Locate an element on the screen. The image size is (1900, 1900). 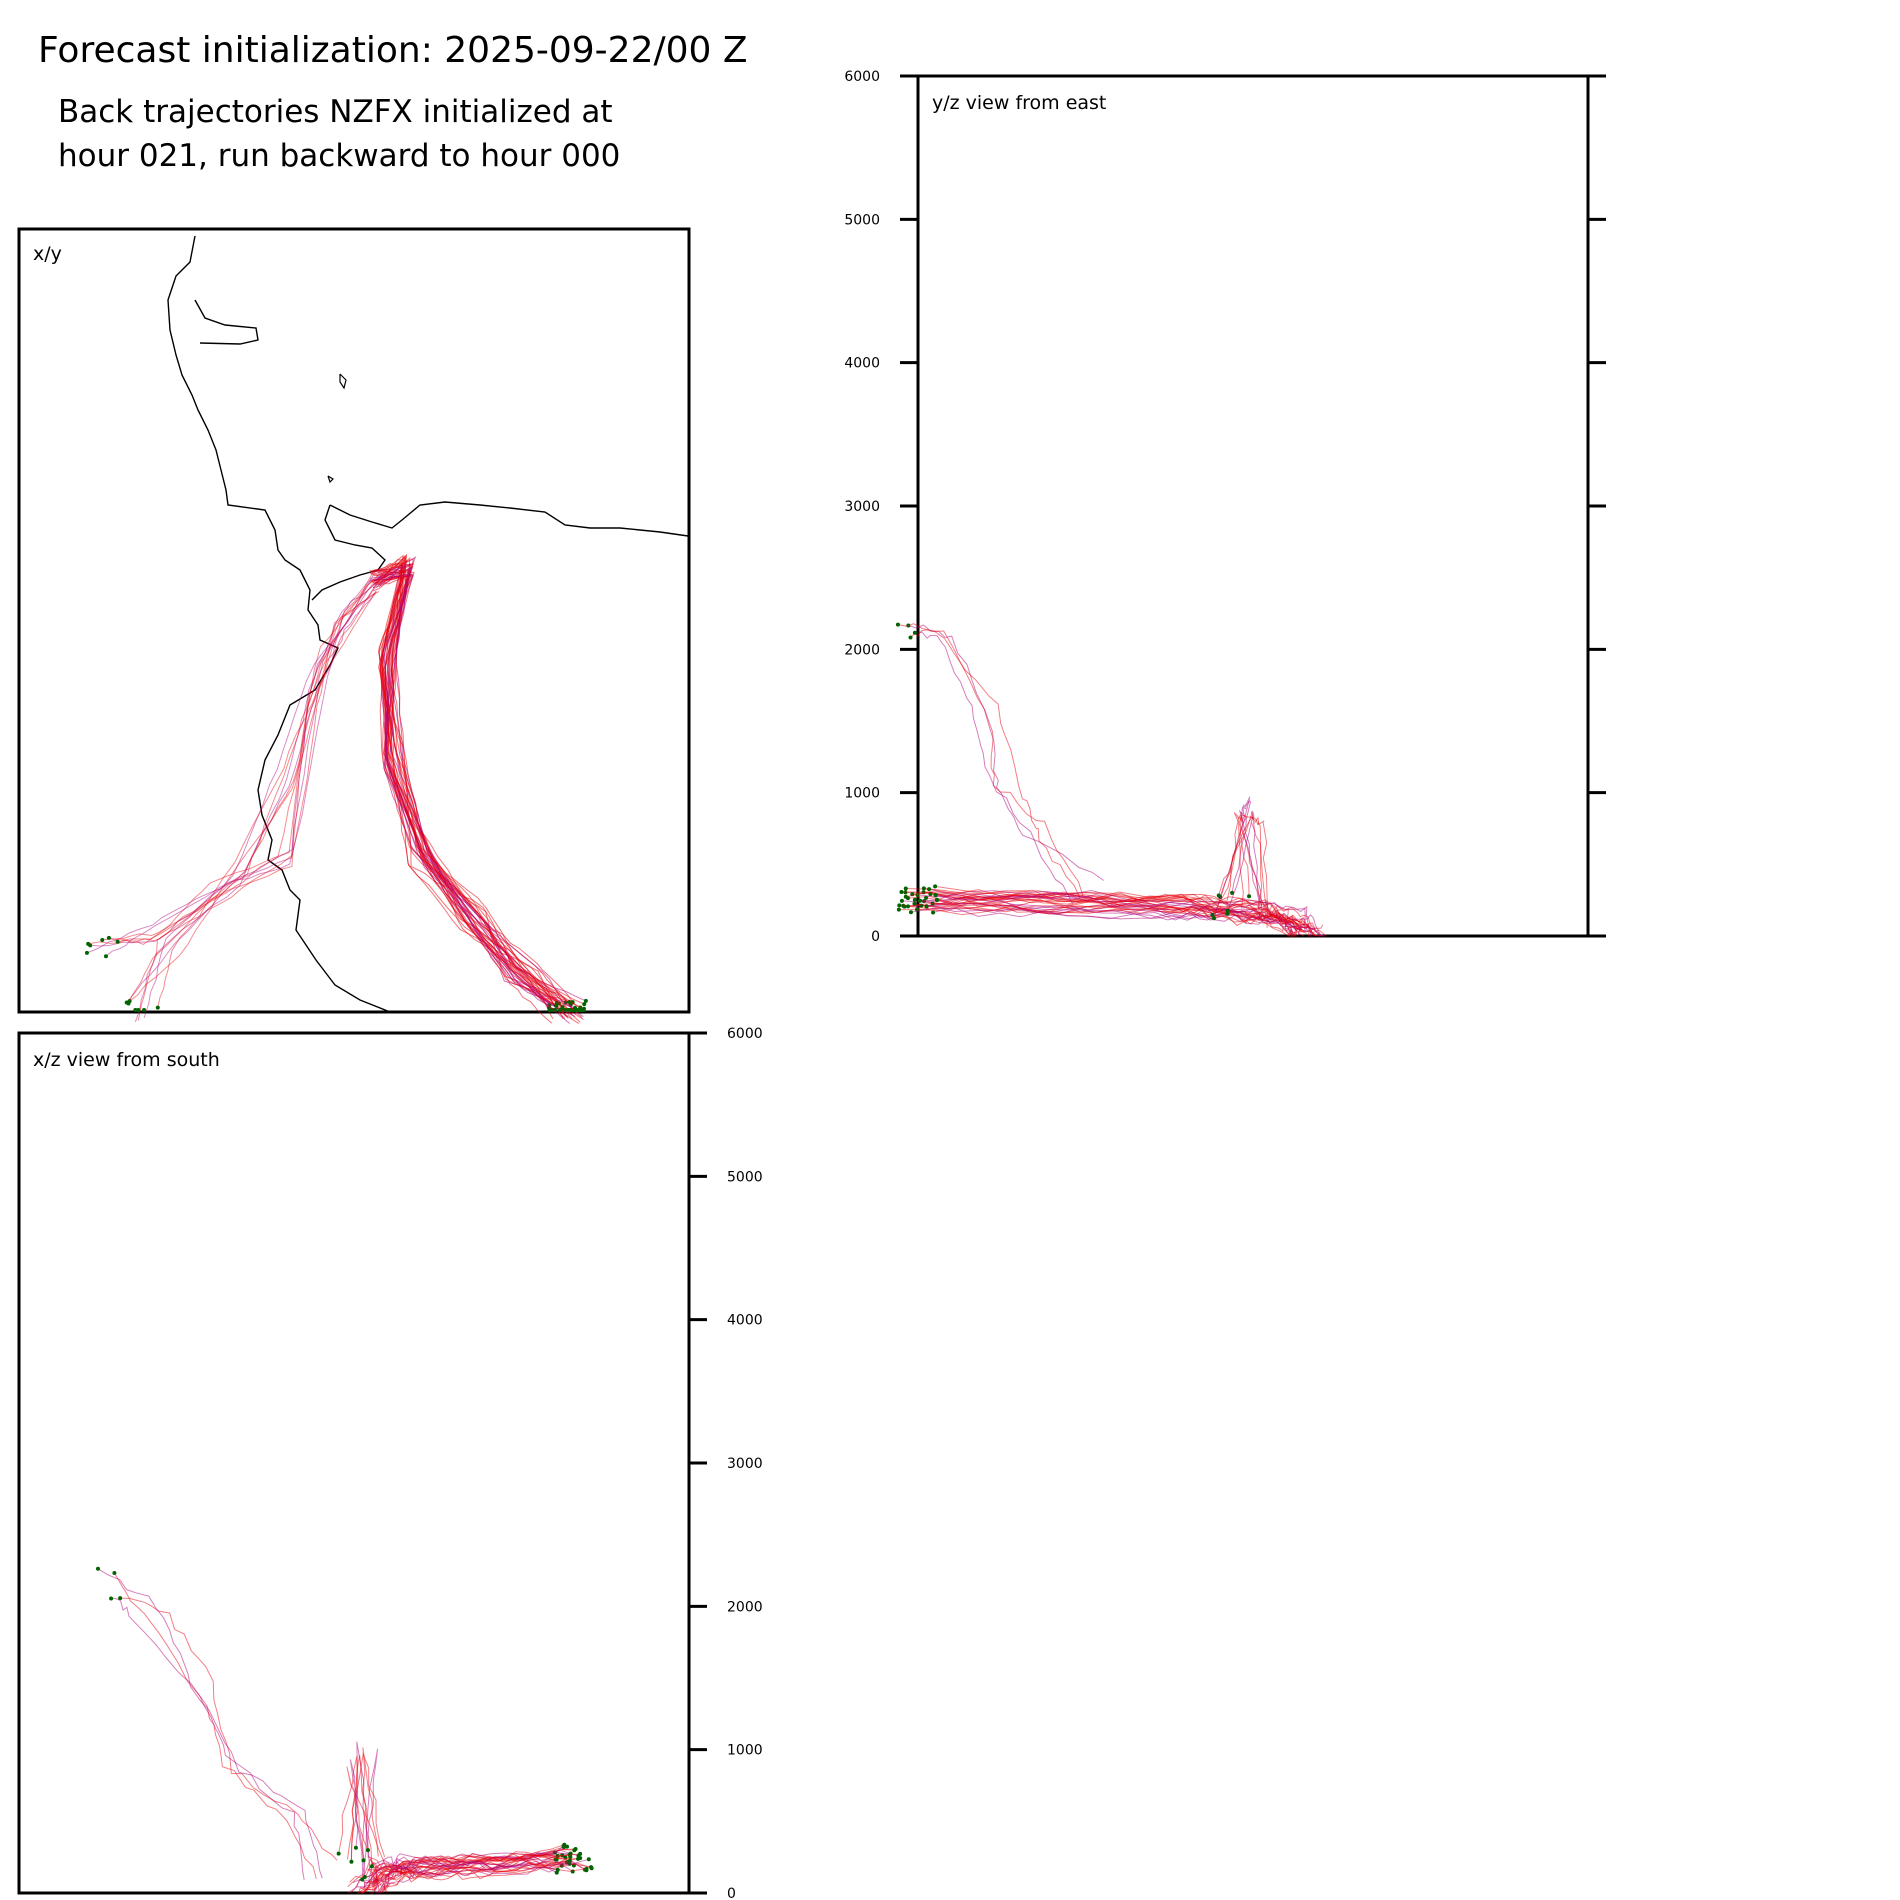
islet is located at coordinates (330, 479).